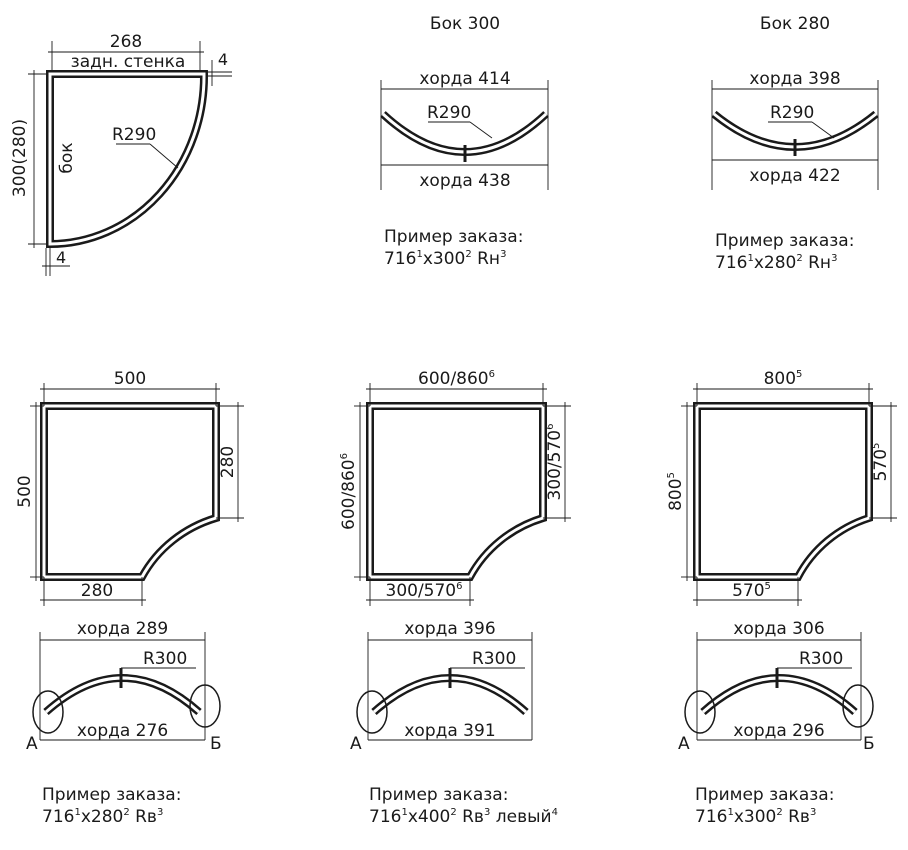  What do you see at coordinates (463, 817) in the screenshot?
I see `variant-order-text: 7161x4002 Rв3 левый4` at bounding box center [463, 817].